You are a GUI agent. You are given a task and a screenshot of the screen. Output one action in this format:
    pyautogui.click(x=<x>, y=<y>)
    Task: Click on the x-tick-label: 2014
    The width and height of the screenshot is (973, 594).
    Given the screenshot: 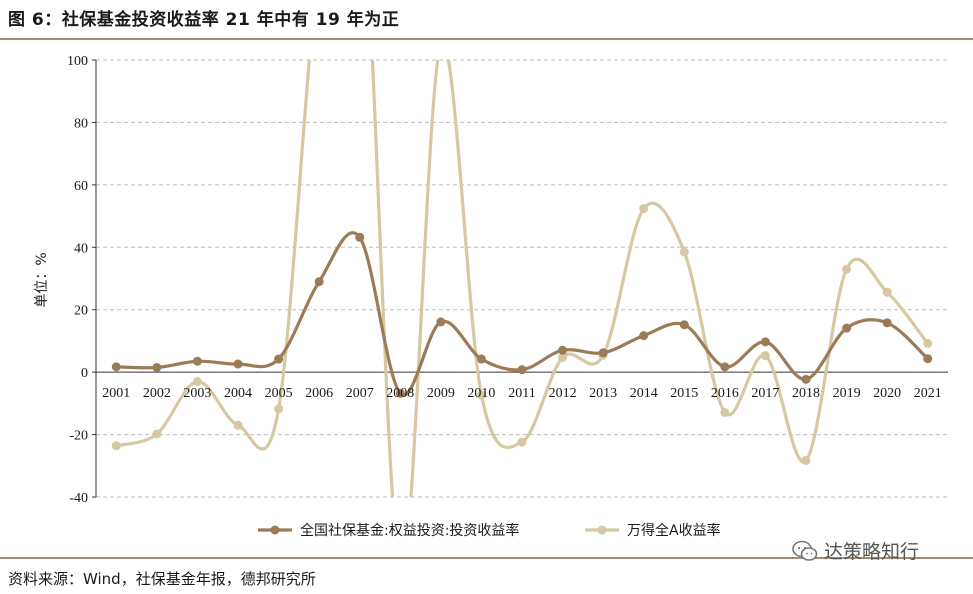 What is the action you would take?
    pyautogui.click(x=644, y=393)
    